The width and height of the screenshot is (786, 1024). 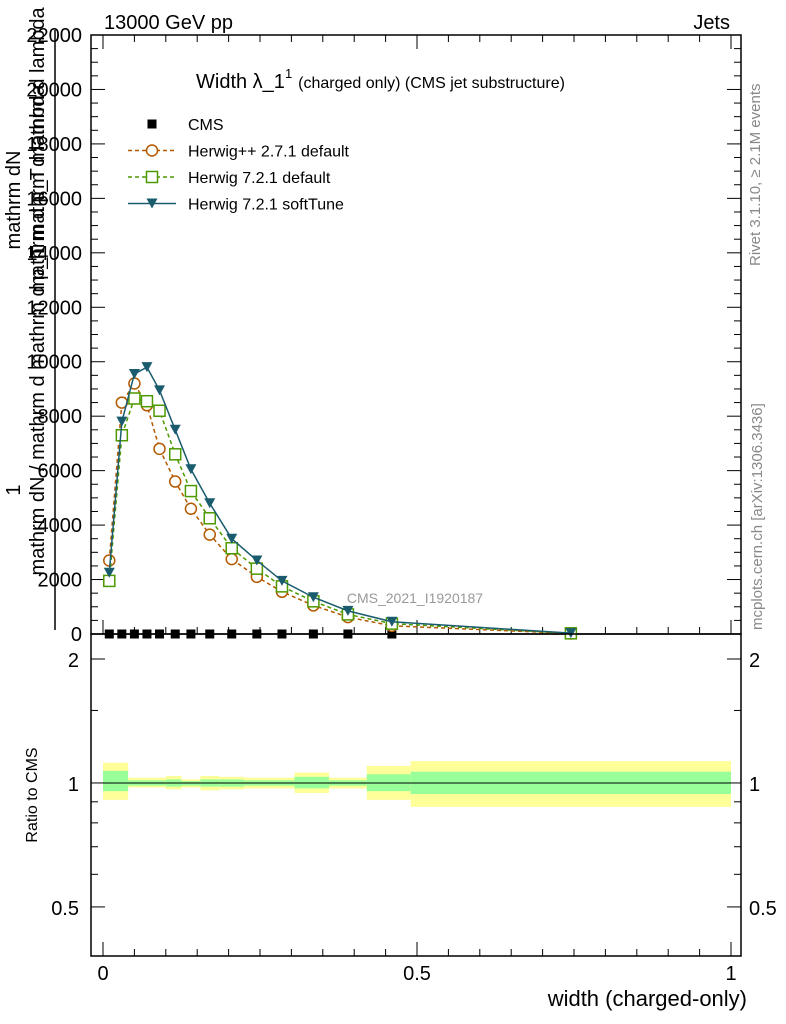 I want to click on ratio-y-tick-label-right: 1, so click(x=754, y=785).